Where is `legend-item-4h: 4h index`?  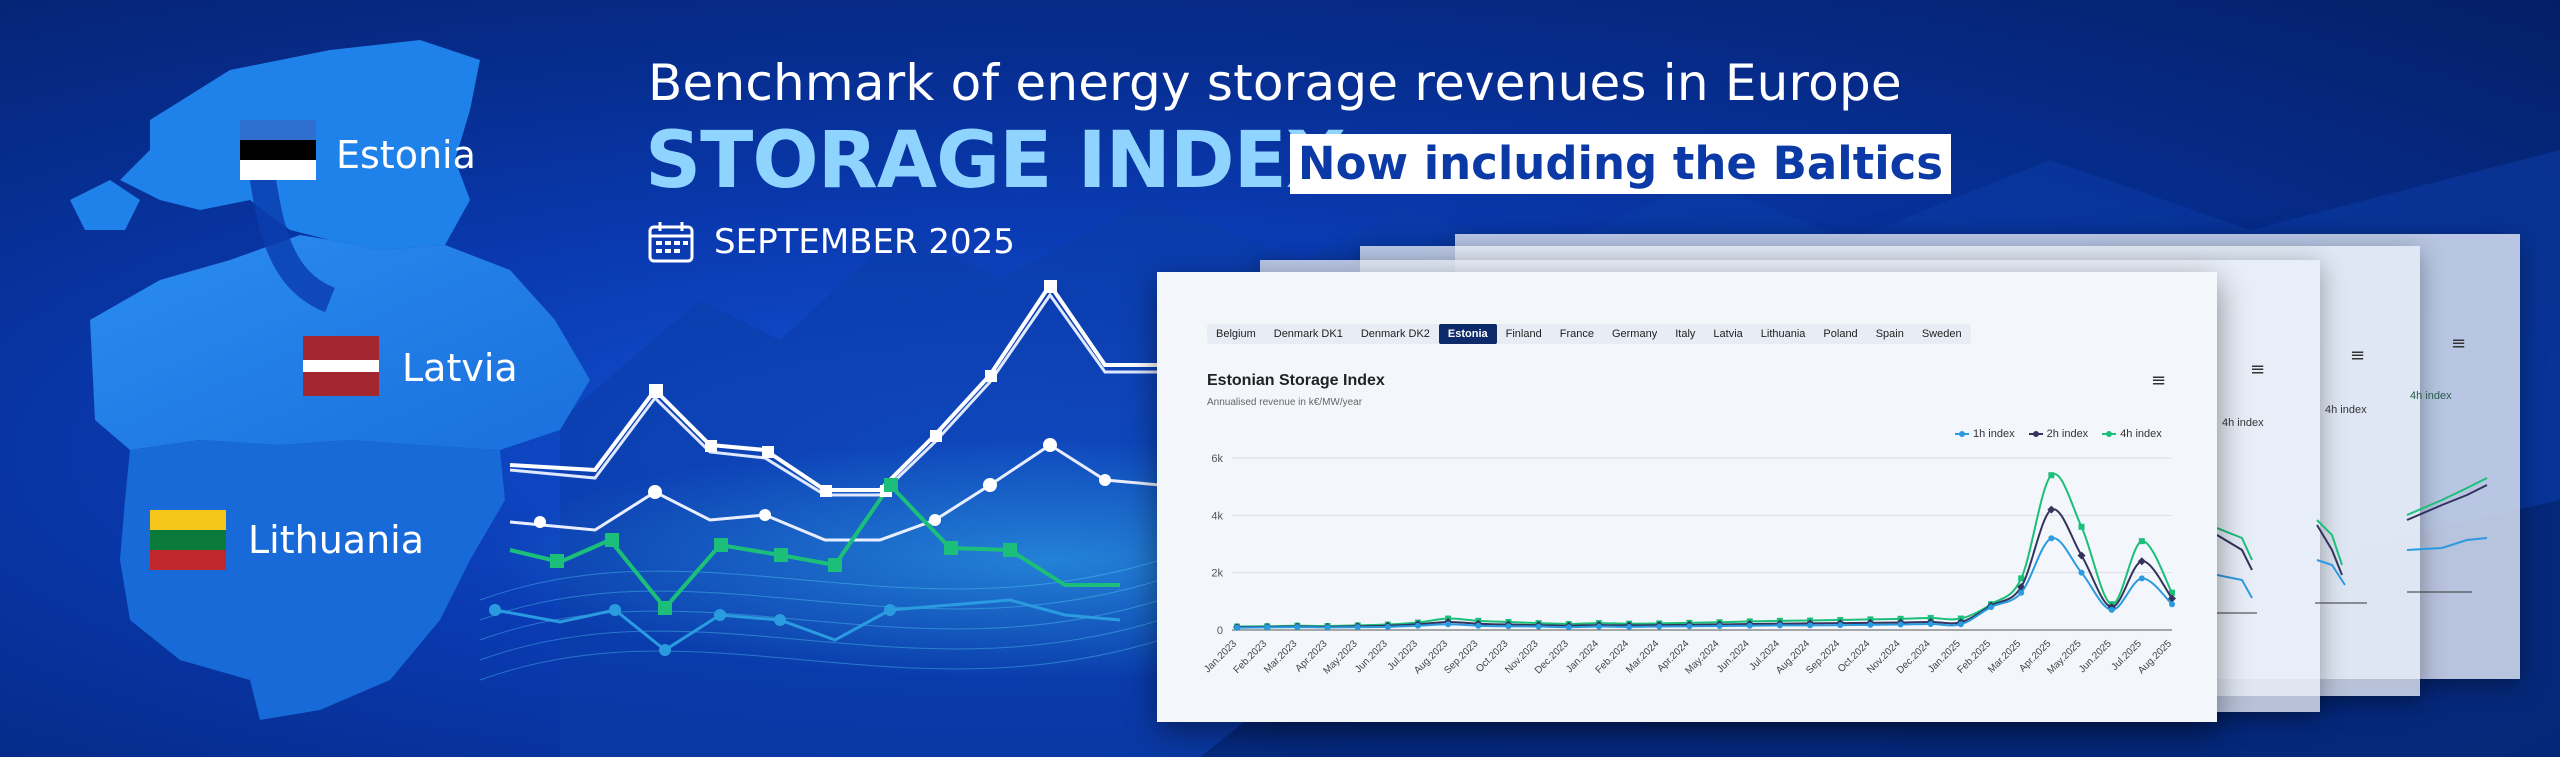 legend-item-4h: 4h index is located at coordinates (2132, 434).